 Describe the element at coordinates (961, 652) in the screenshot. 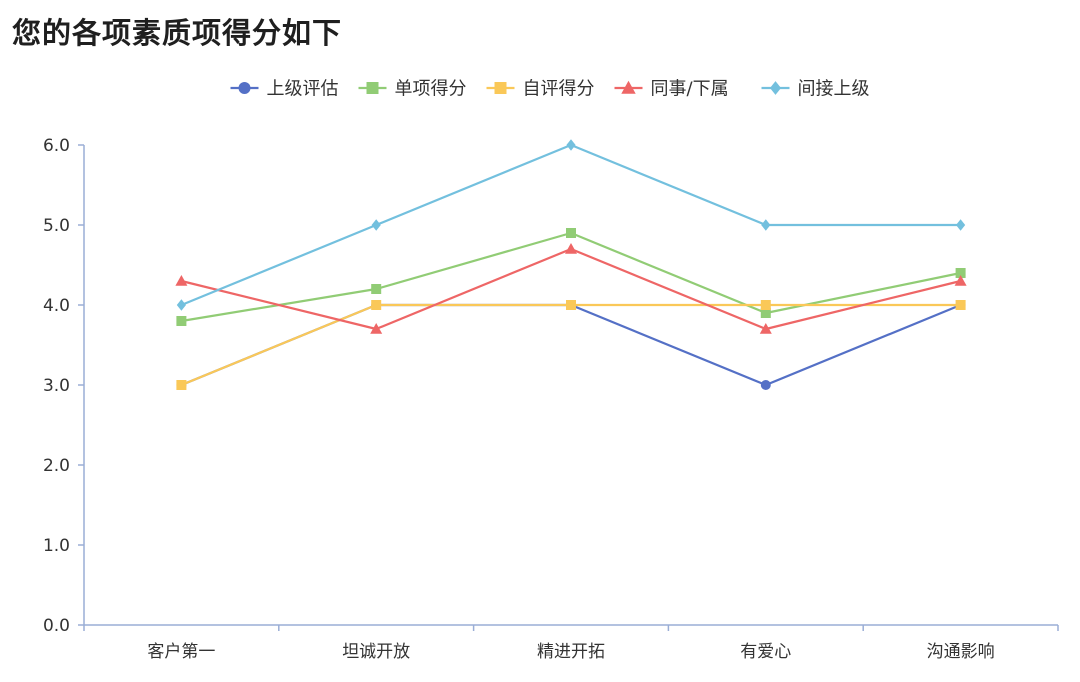

I see `x-tick-label: 沟通影响` at that location.